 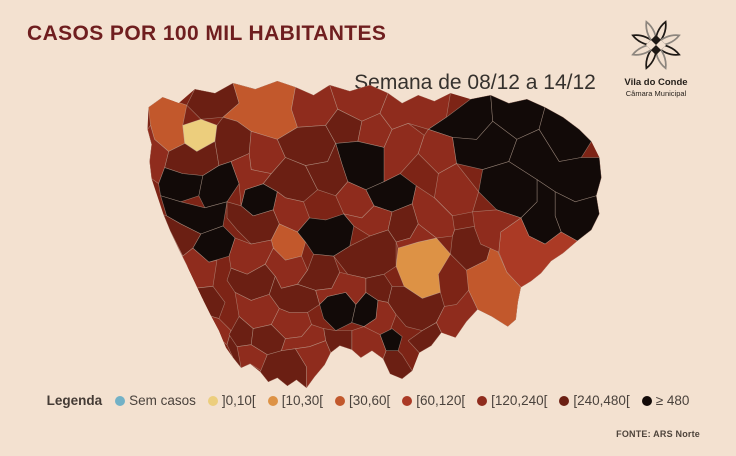 I want to click on legend-item: [60,120[, so click(x=433, y=400).